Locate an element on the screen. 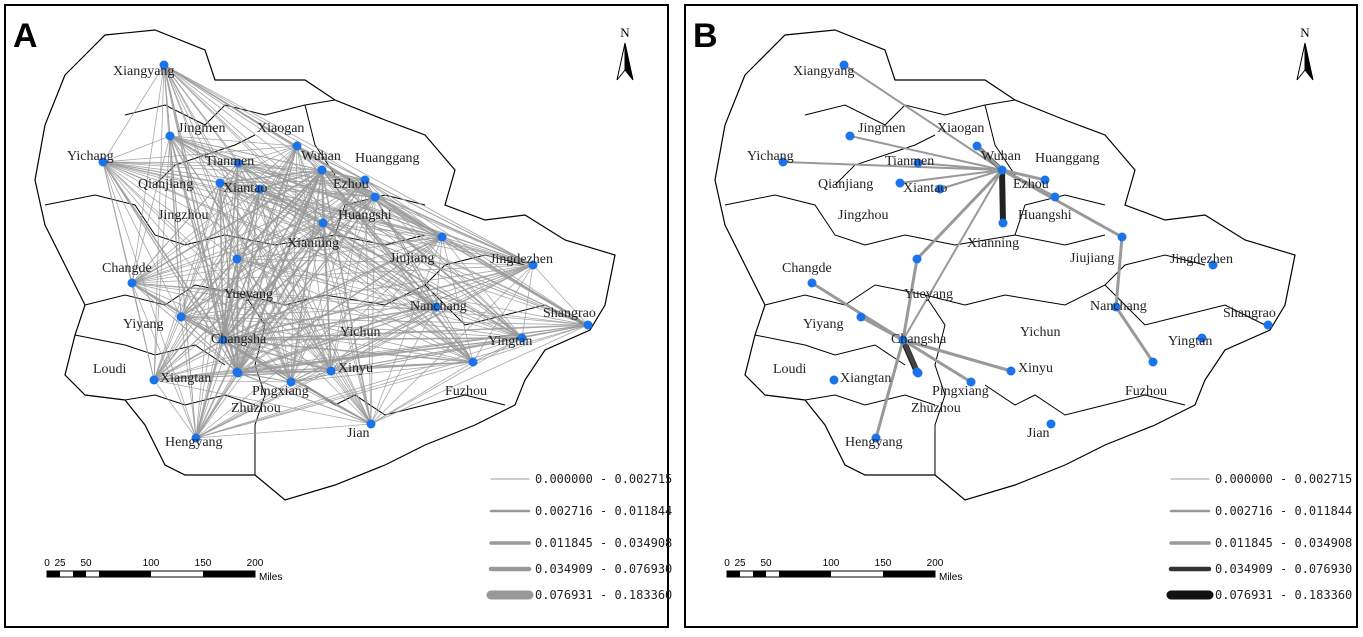 This screenshot has width=1363, height=637. scale-tick-label: 200 is located at coordinates (255, 563).